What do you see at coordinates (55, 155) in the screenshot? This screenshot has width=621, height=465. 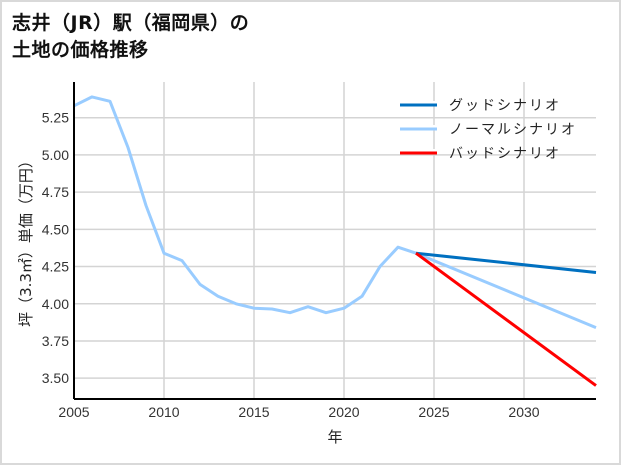 I see `y-tick-label: 5.00` at bounding box center [55, 155].